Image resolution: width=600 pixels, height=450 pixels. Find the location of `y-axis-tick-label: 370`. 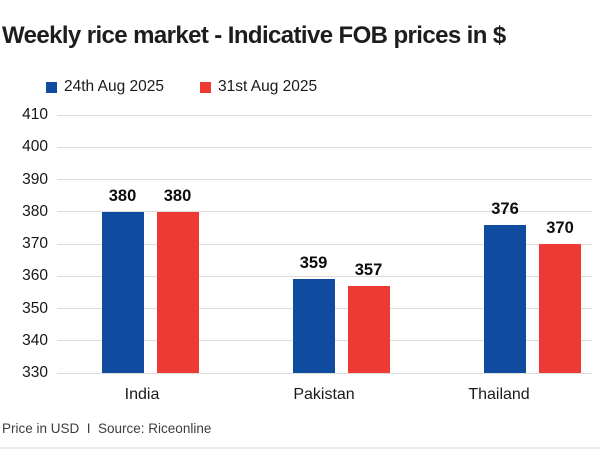

y-axis-tick-label: 370 is located at coordinates (35, 243).